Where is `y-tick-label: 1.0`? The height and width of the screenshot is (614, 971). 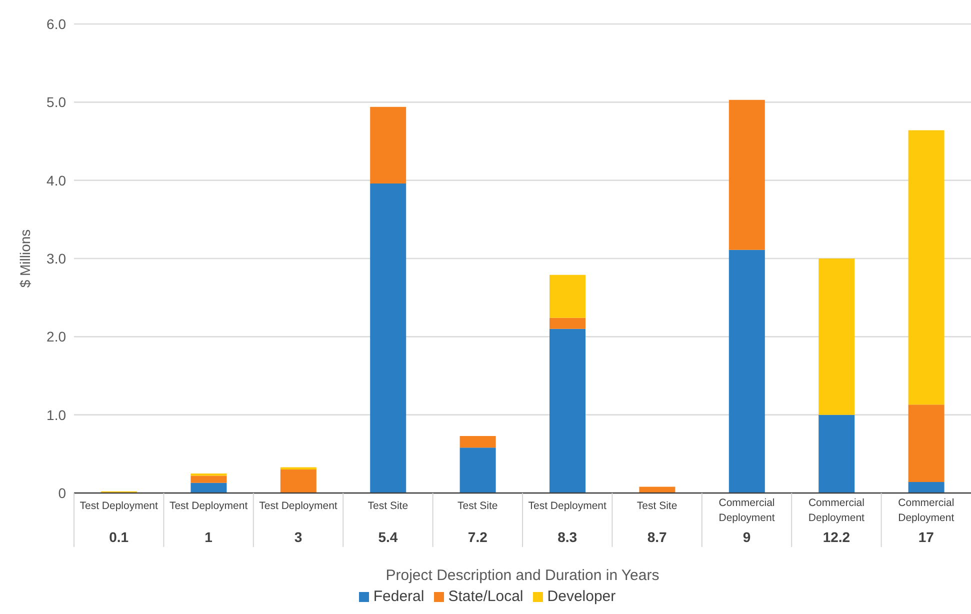 y-tick-label: 1.0 is located at coordinates (56, 414).